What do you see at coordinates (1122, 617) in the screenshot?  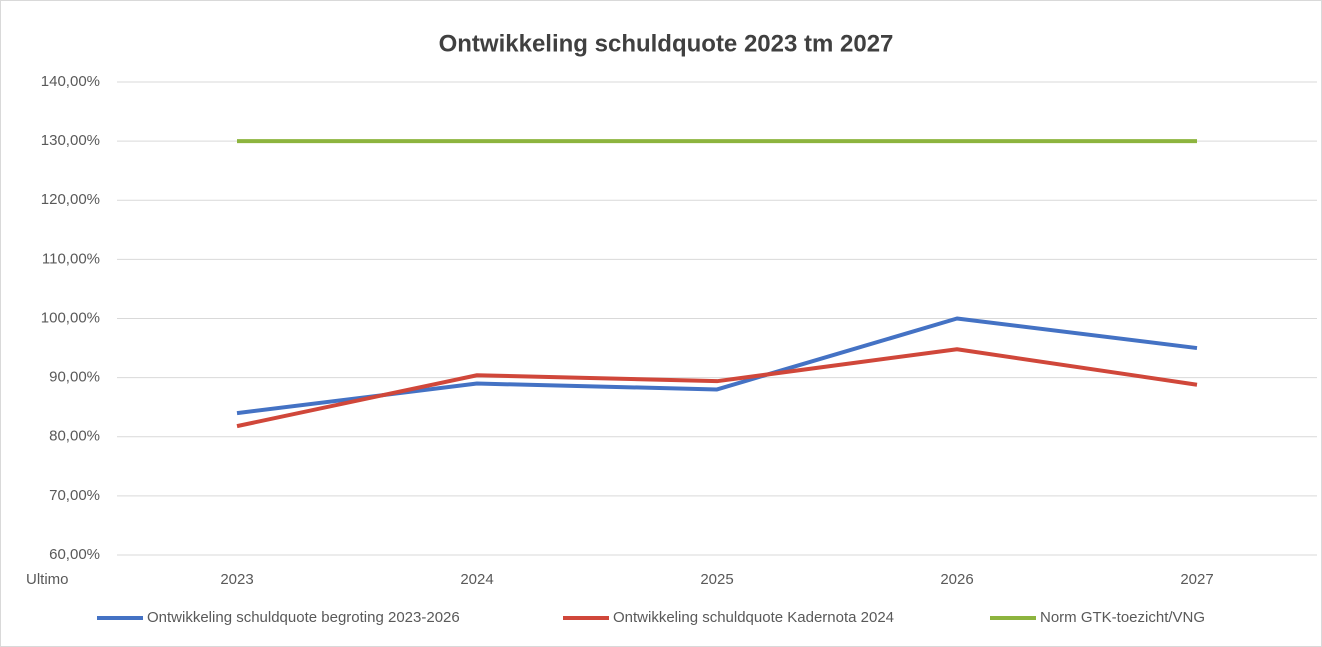 I see `legend-label: Norm GTK-toezicht/VNG` at bounding box center [1122, 617].